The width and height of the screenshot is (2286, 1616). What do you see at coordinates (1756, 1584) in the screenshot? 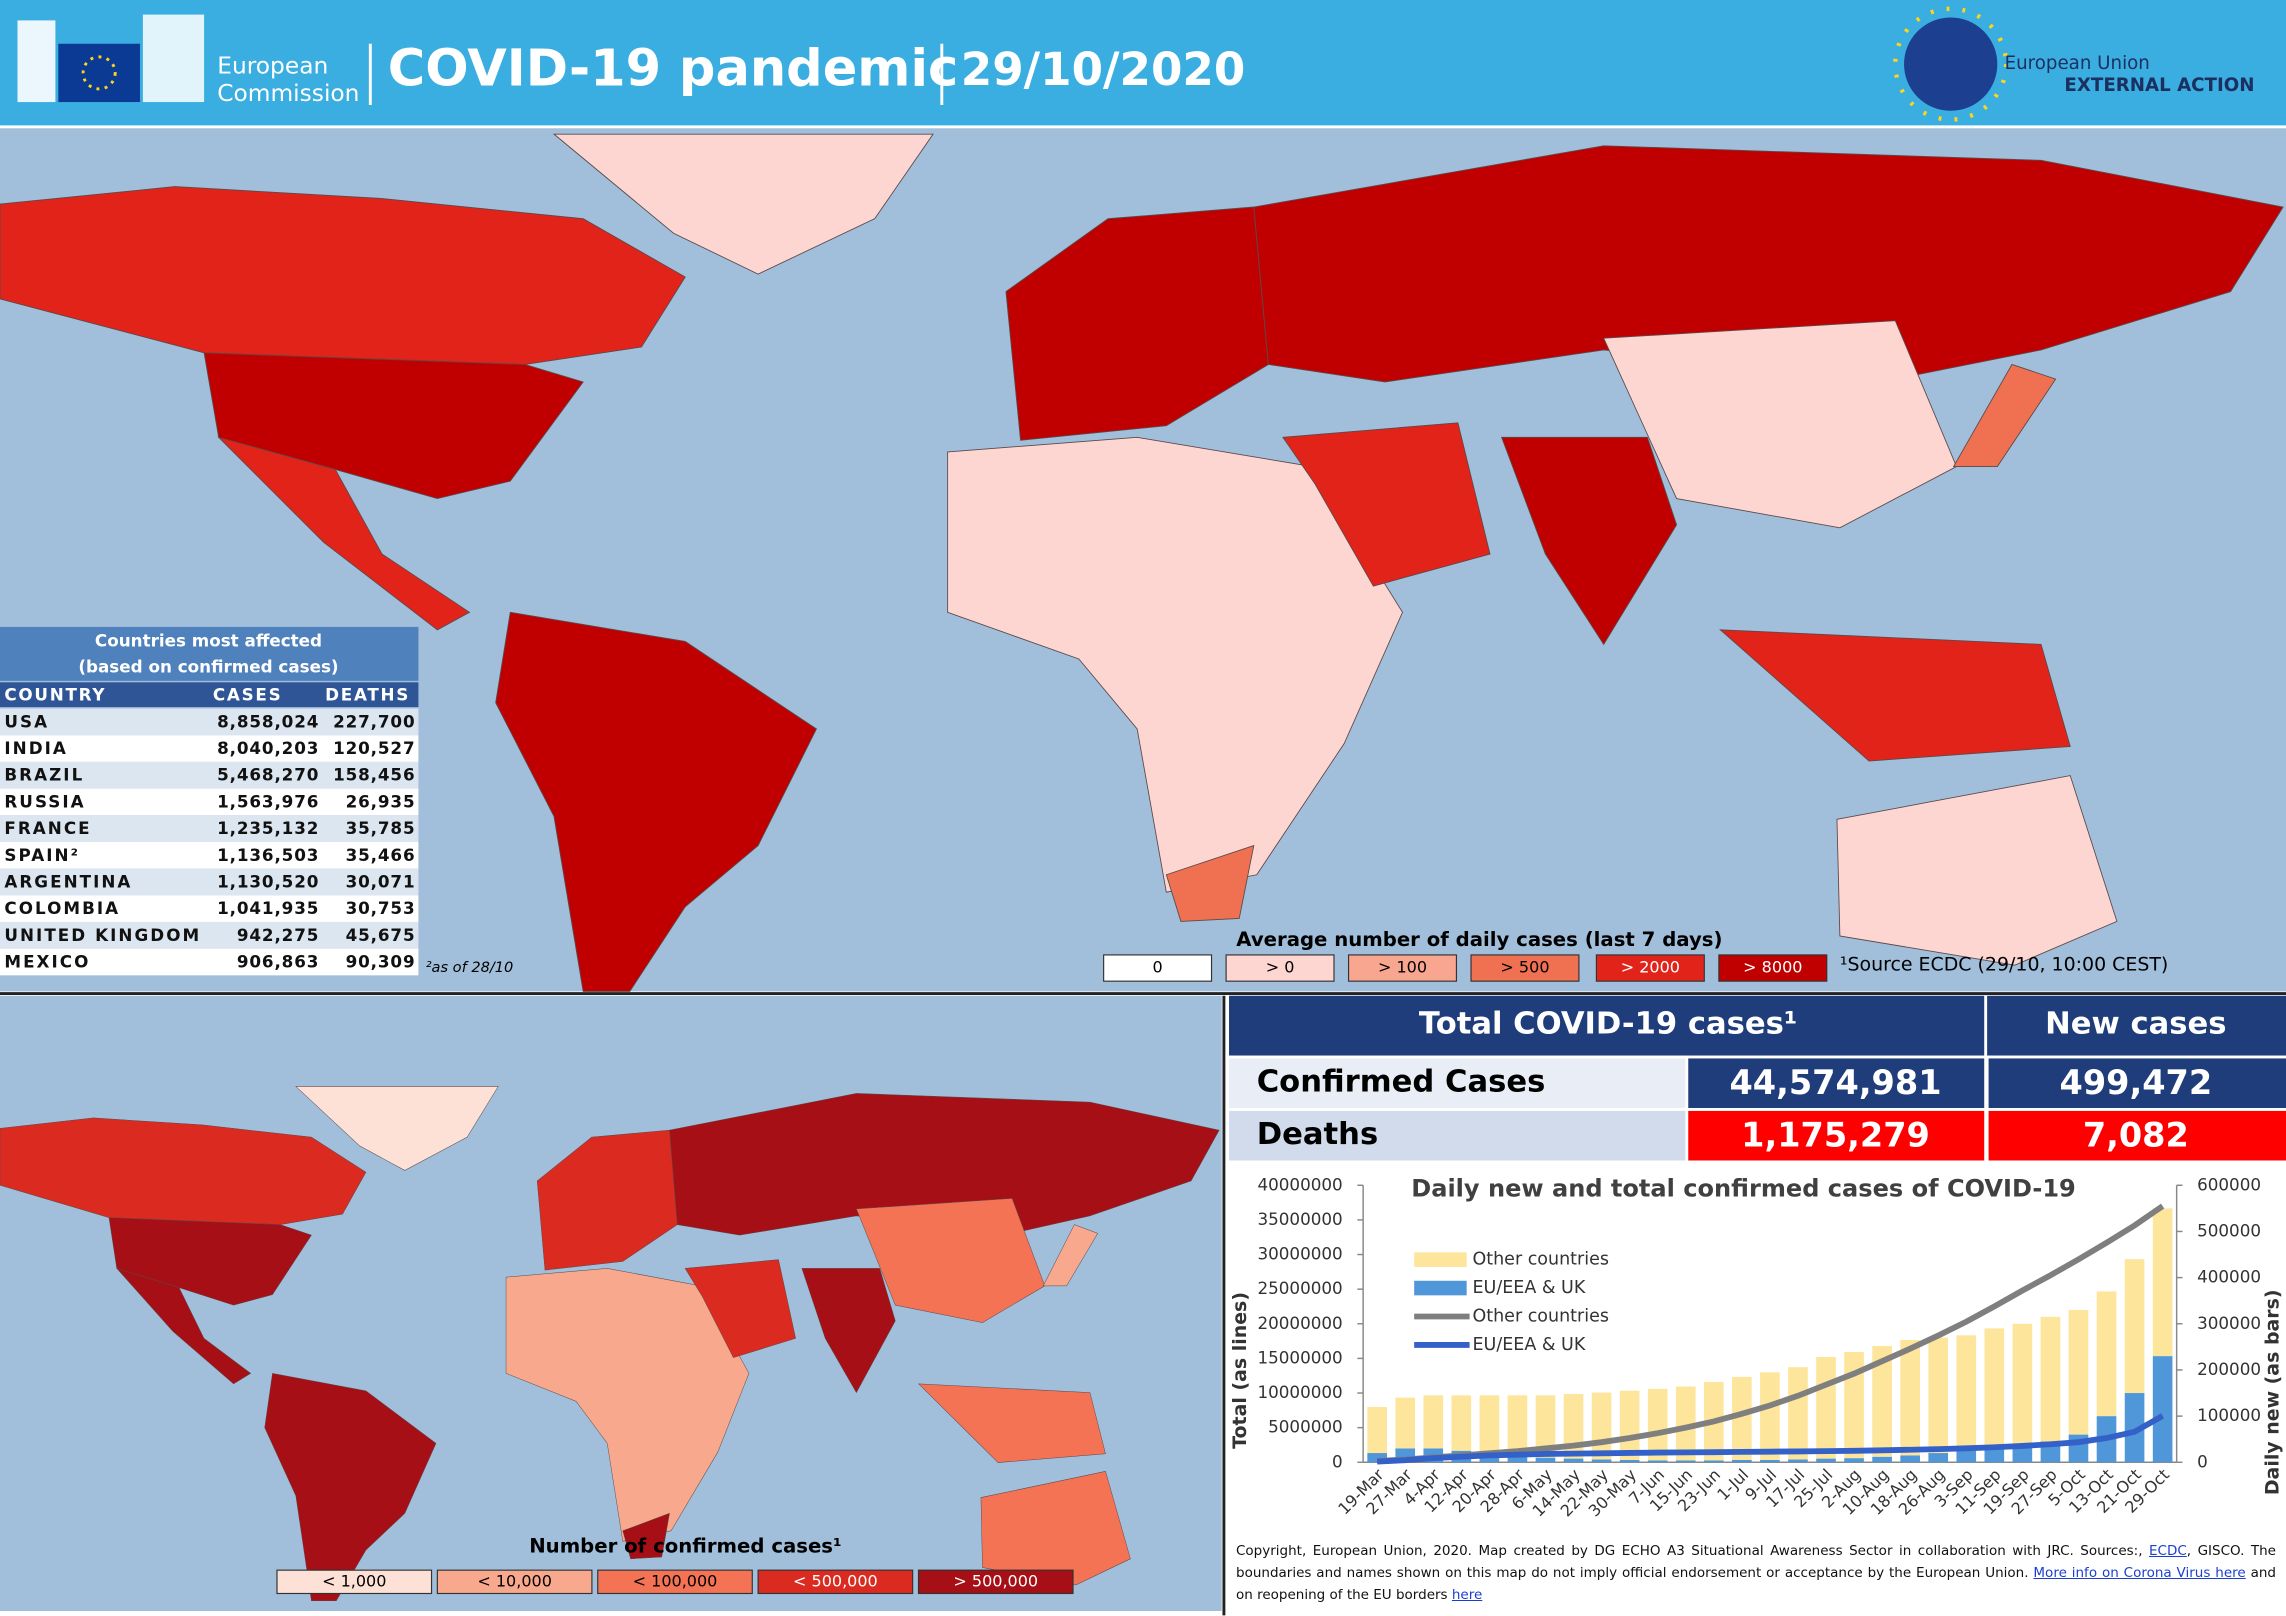
I see `footer-text: and on reopening of the EU borders` at bounding box center [1756, 1584].